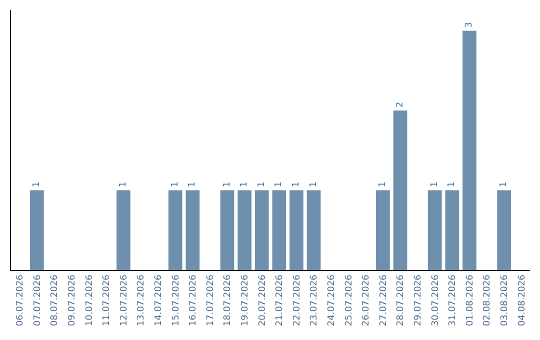  Describe the element at coordinates (435, 300) in the screenshot. I see `x-tick-label: 30.07.2026` at that location.